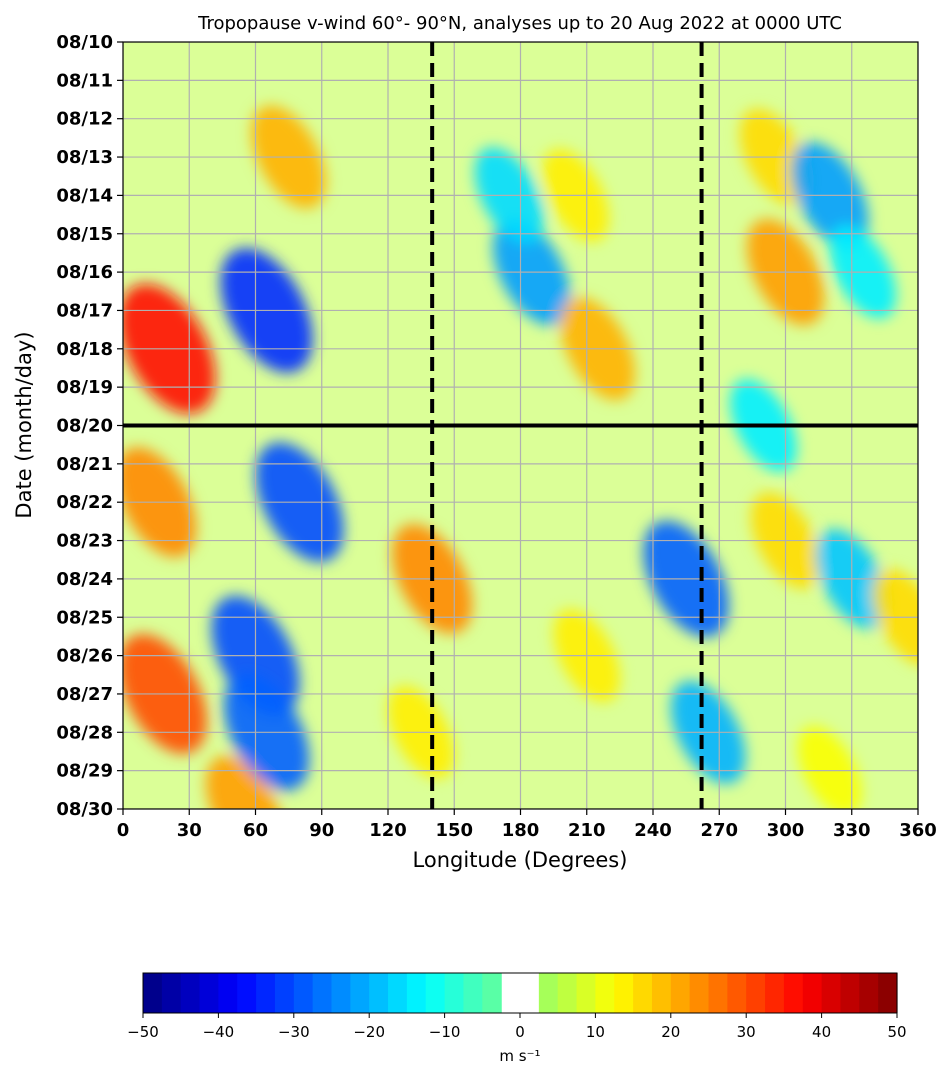 The width and height of the screenshot is (952, 1081). Describe the element at coordinates (84, 157) in the screenshot. I see `y-tick-label: 08/13` at that location.